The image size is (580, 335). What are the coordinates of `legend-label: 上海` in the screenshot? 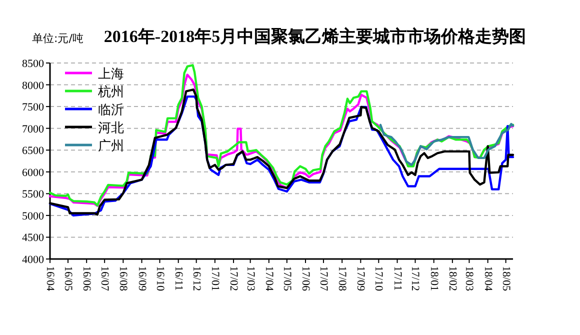 It's located at (111, 74).